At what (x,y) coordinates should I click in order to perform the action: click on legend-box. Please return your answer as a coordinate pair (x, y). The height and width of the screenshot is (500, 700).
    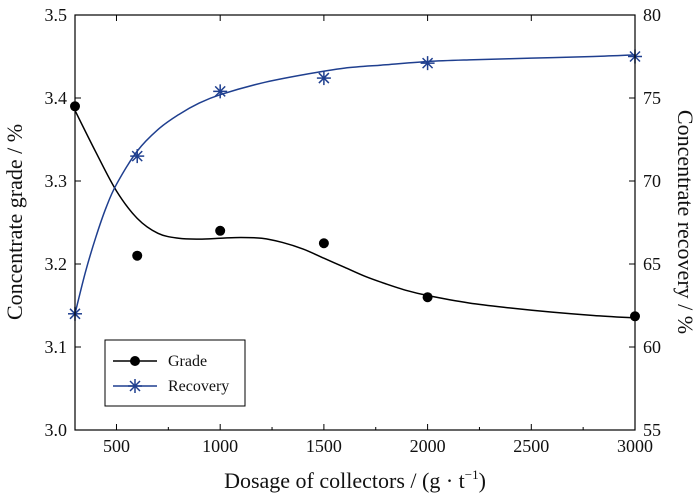
    Looking at the image, I should click on (175, 373).